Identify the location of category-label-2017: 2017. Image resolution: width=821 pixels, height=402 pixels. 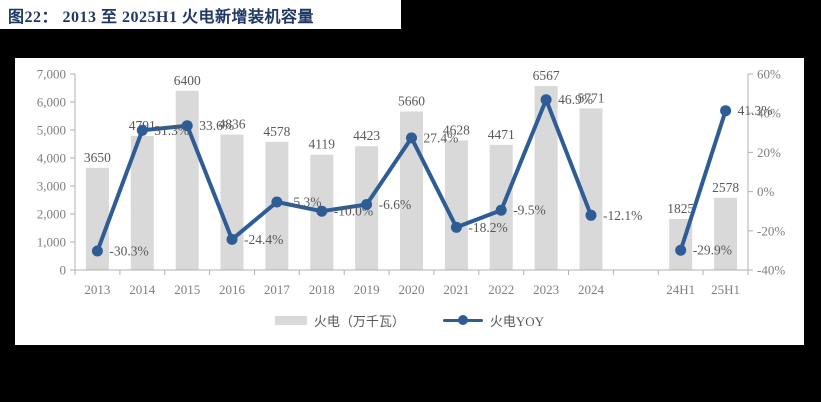
(277, 289).